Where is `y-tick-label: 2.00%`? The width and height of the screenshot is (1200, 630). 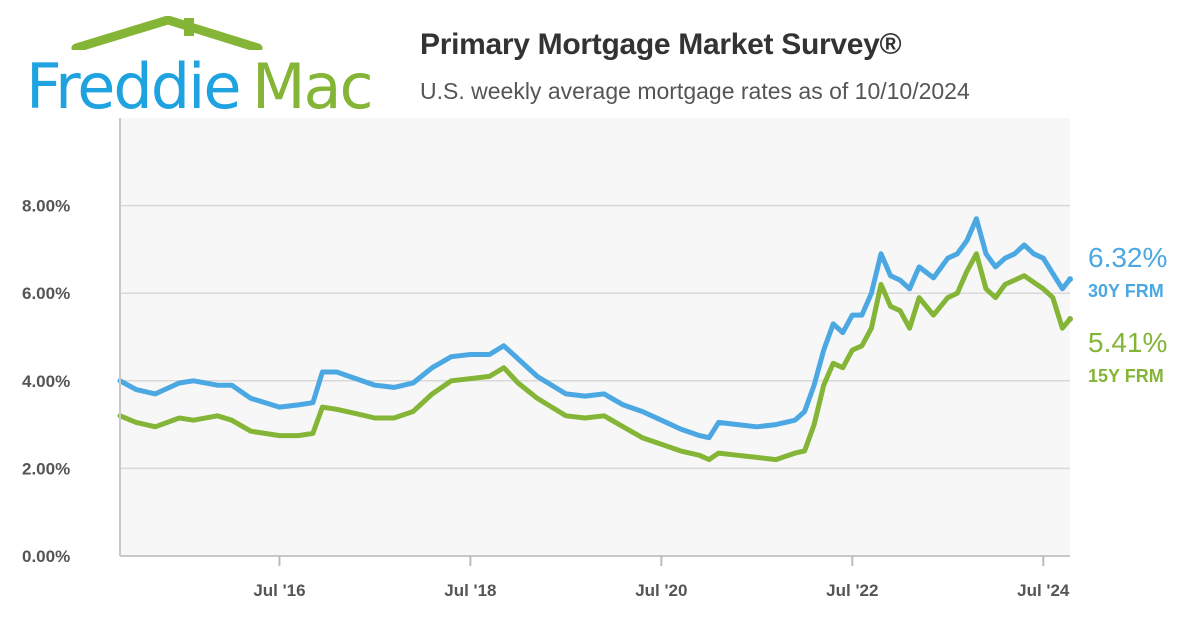 y-tick-label: 2.00% is located at coordinates (46, 468).